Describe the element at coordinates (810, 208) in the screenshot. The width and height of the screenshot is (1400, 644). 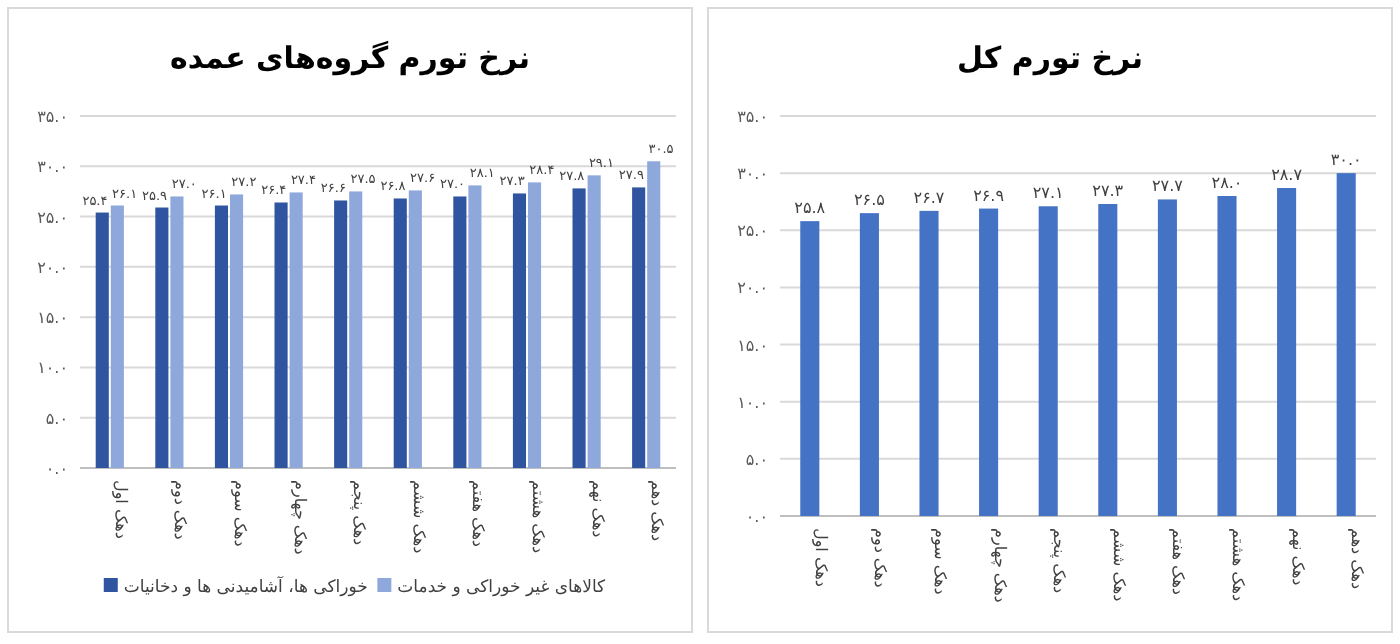
I see `data-label: ۲۵.۸` at that location.